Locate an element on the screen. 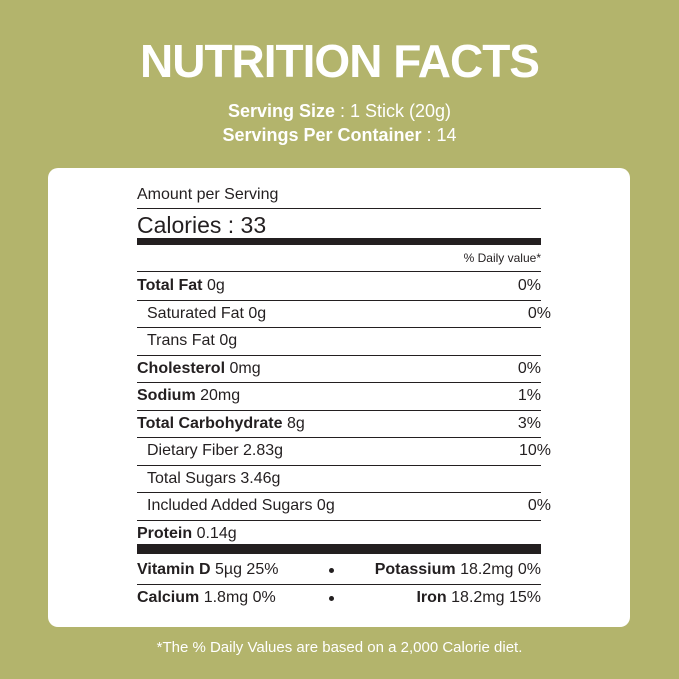 The image size is (679, 679). daily-value: 10% is located at coordinates (534, 450).